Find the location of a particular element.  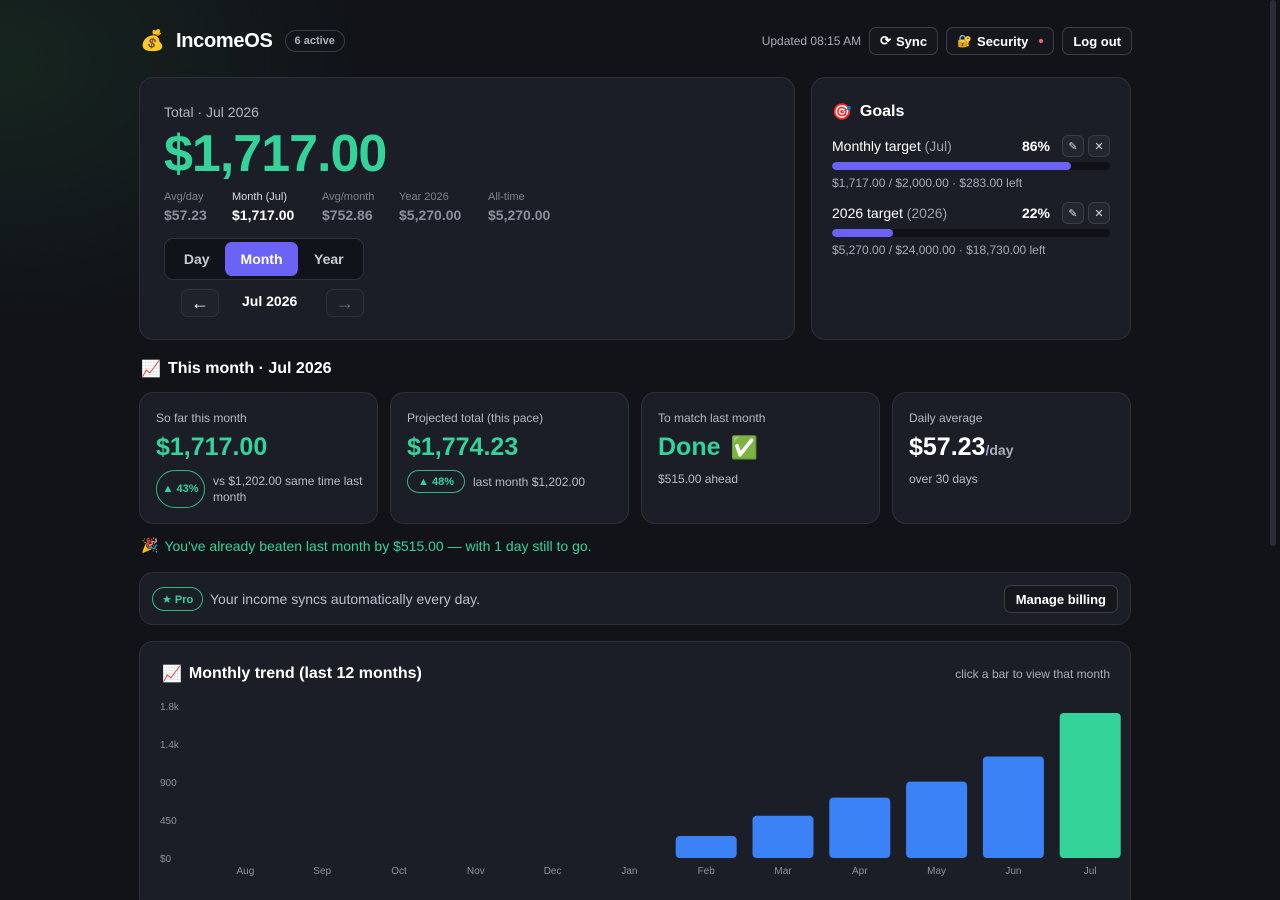

range-month-button: Month is located at coordinates (261, 259).